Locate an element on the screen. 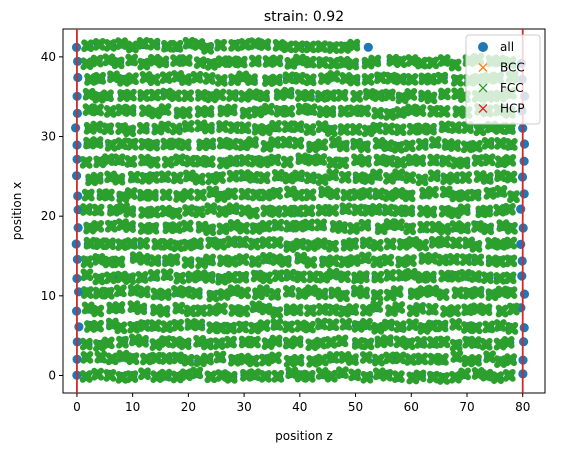 The height and width of the screenshot is (453, 563). x-tick-label: 70 is located at coordinates (466, 407).